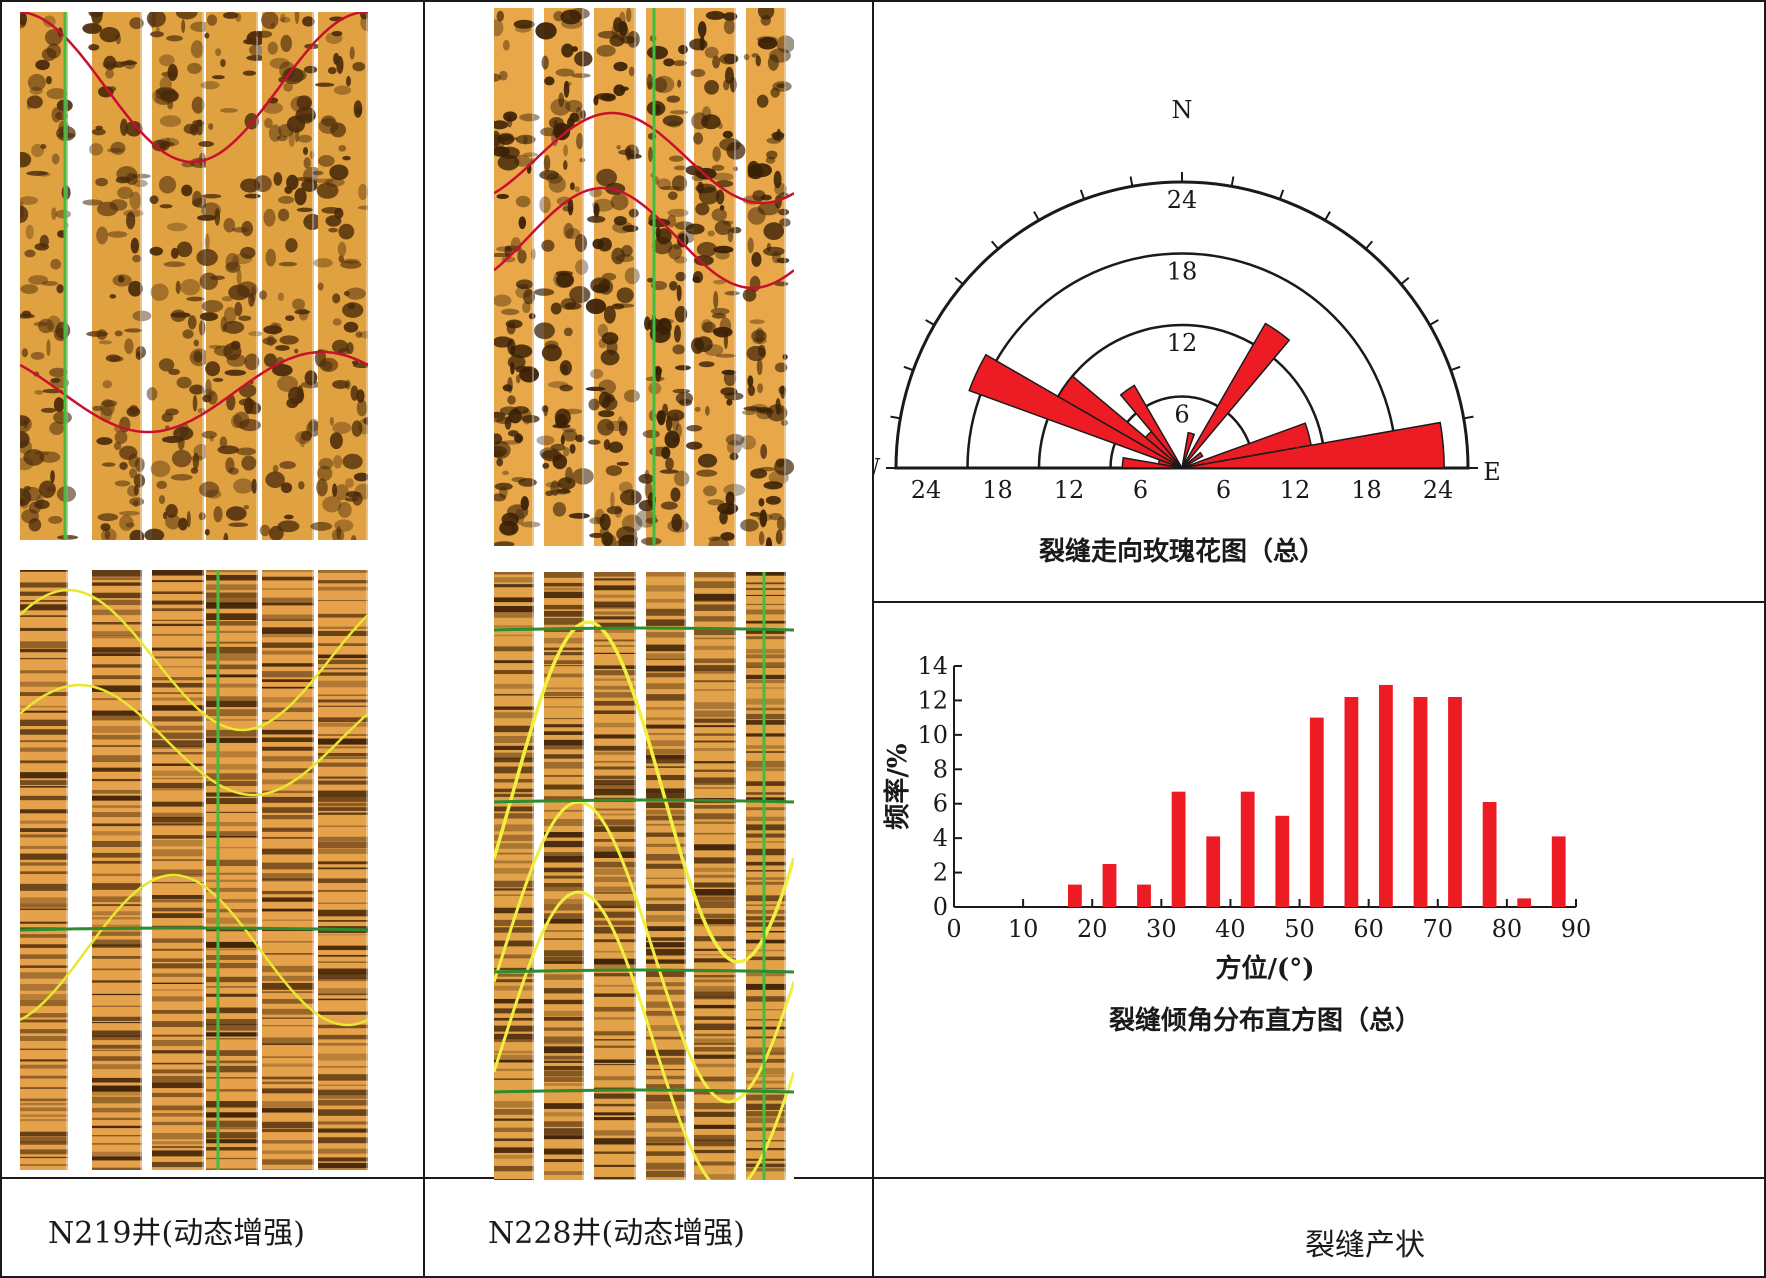 This screenshot has height=1278, width=1766. I want to click on fracture-sinusoid, so click(644, 158).